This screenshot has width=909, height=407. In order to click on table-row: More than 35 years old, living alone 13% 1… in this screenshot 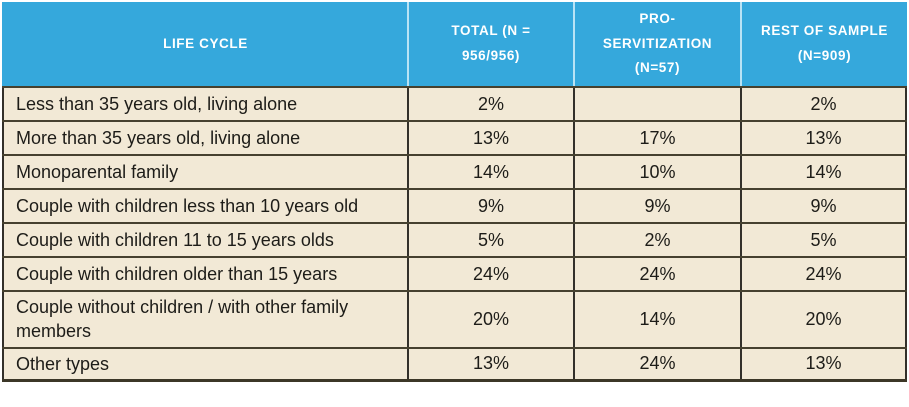, I will do `click(454, 137)`.